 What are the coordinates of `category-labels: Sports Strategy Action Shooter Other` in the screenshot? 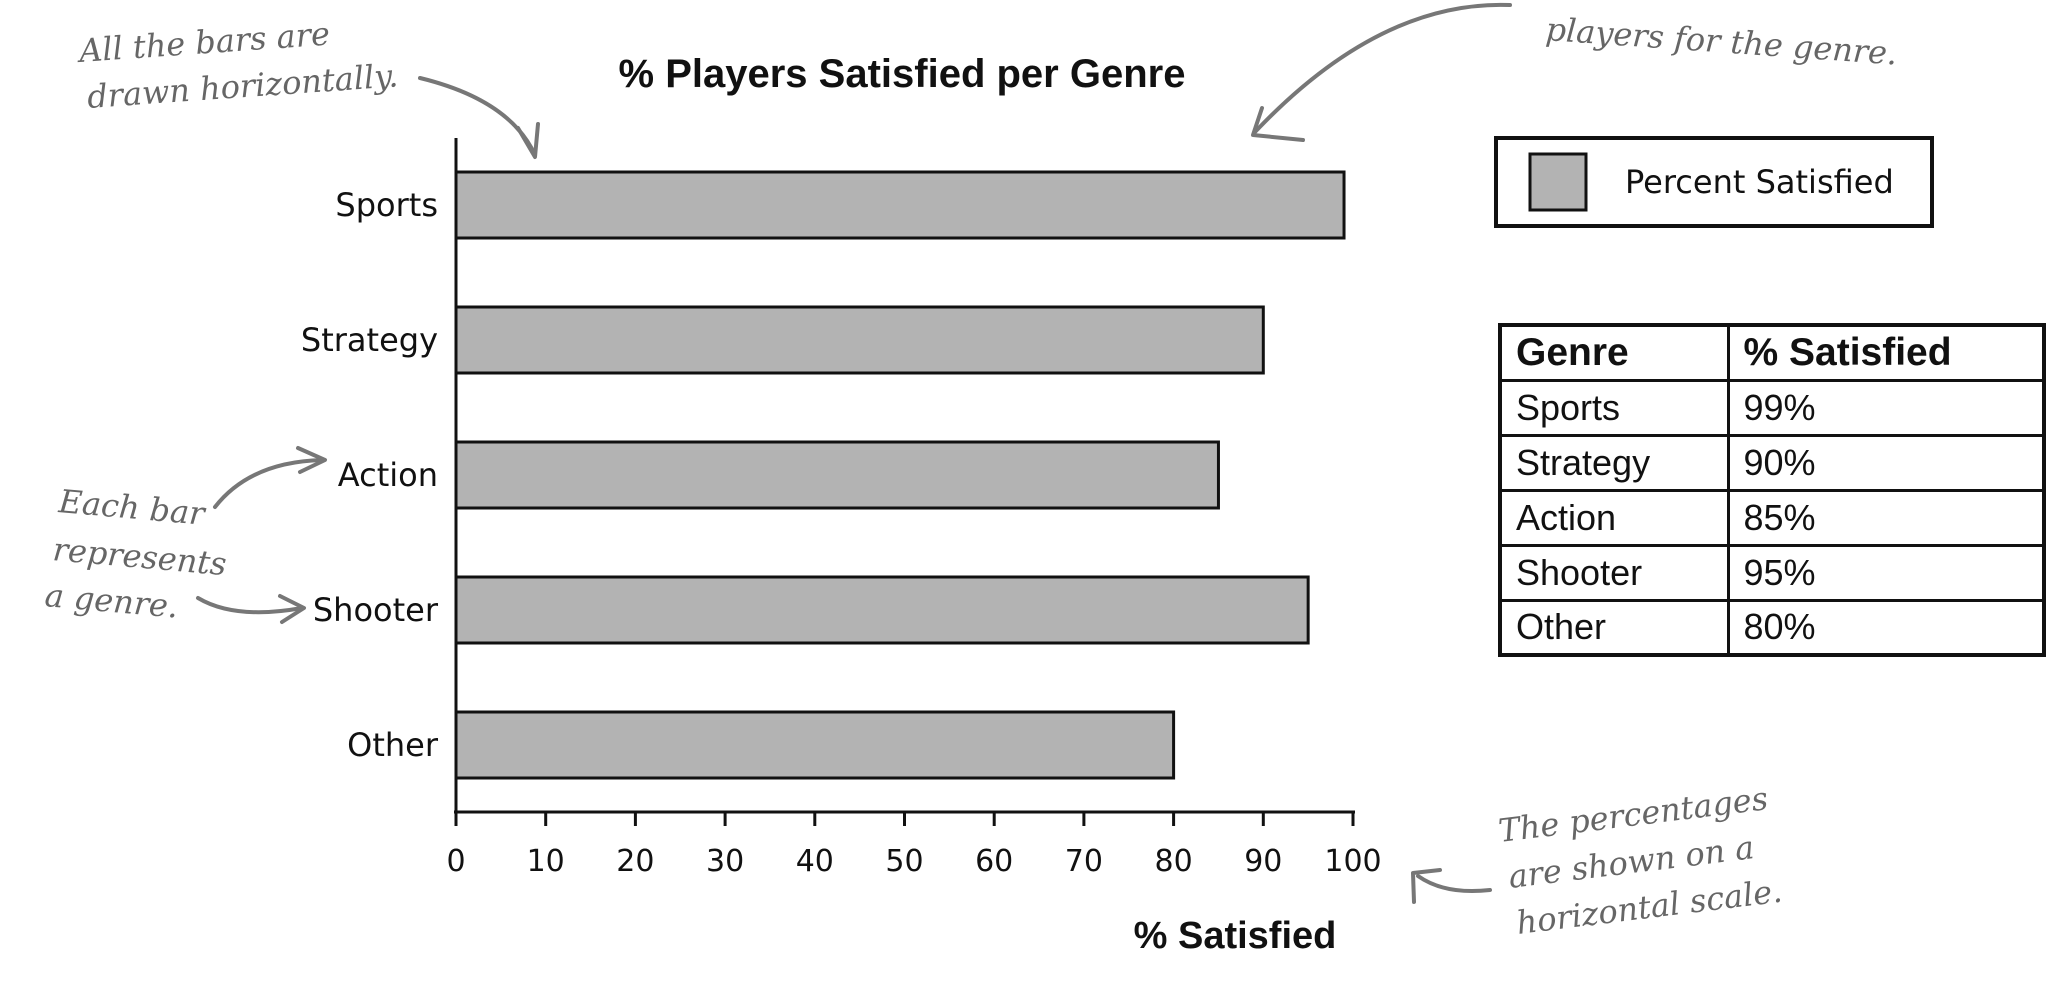 It's located at (370, 475).